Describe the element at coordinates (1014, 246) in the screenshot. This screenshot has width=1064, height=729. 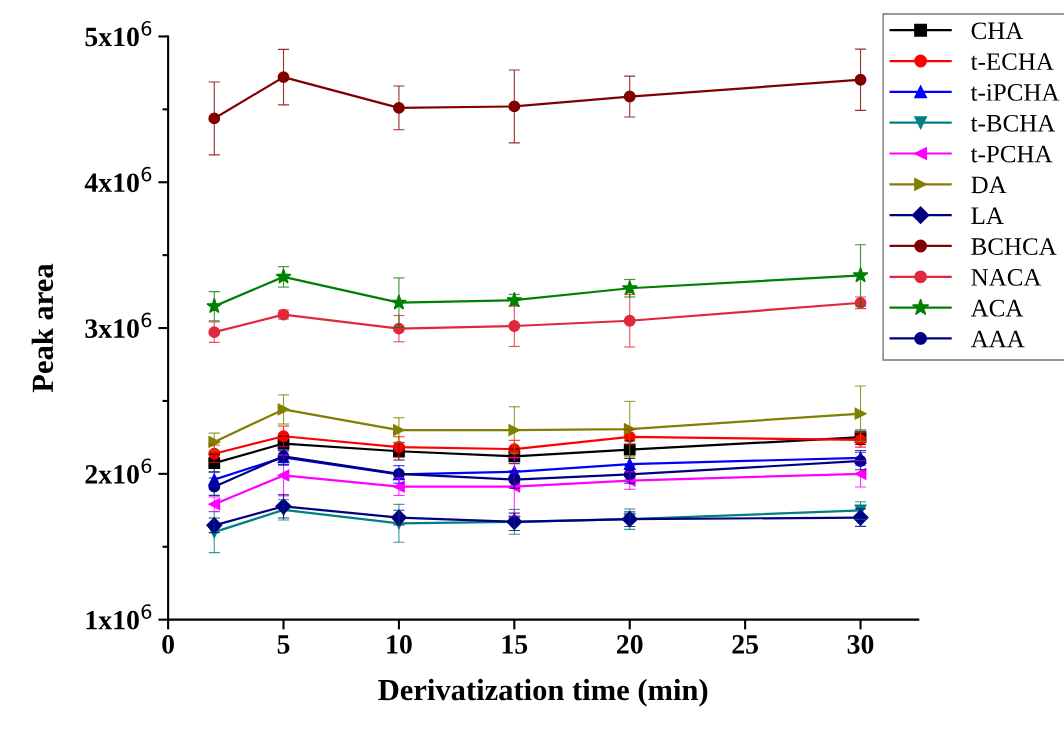
I see `legend-label: BCHCA` at that location.